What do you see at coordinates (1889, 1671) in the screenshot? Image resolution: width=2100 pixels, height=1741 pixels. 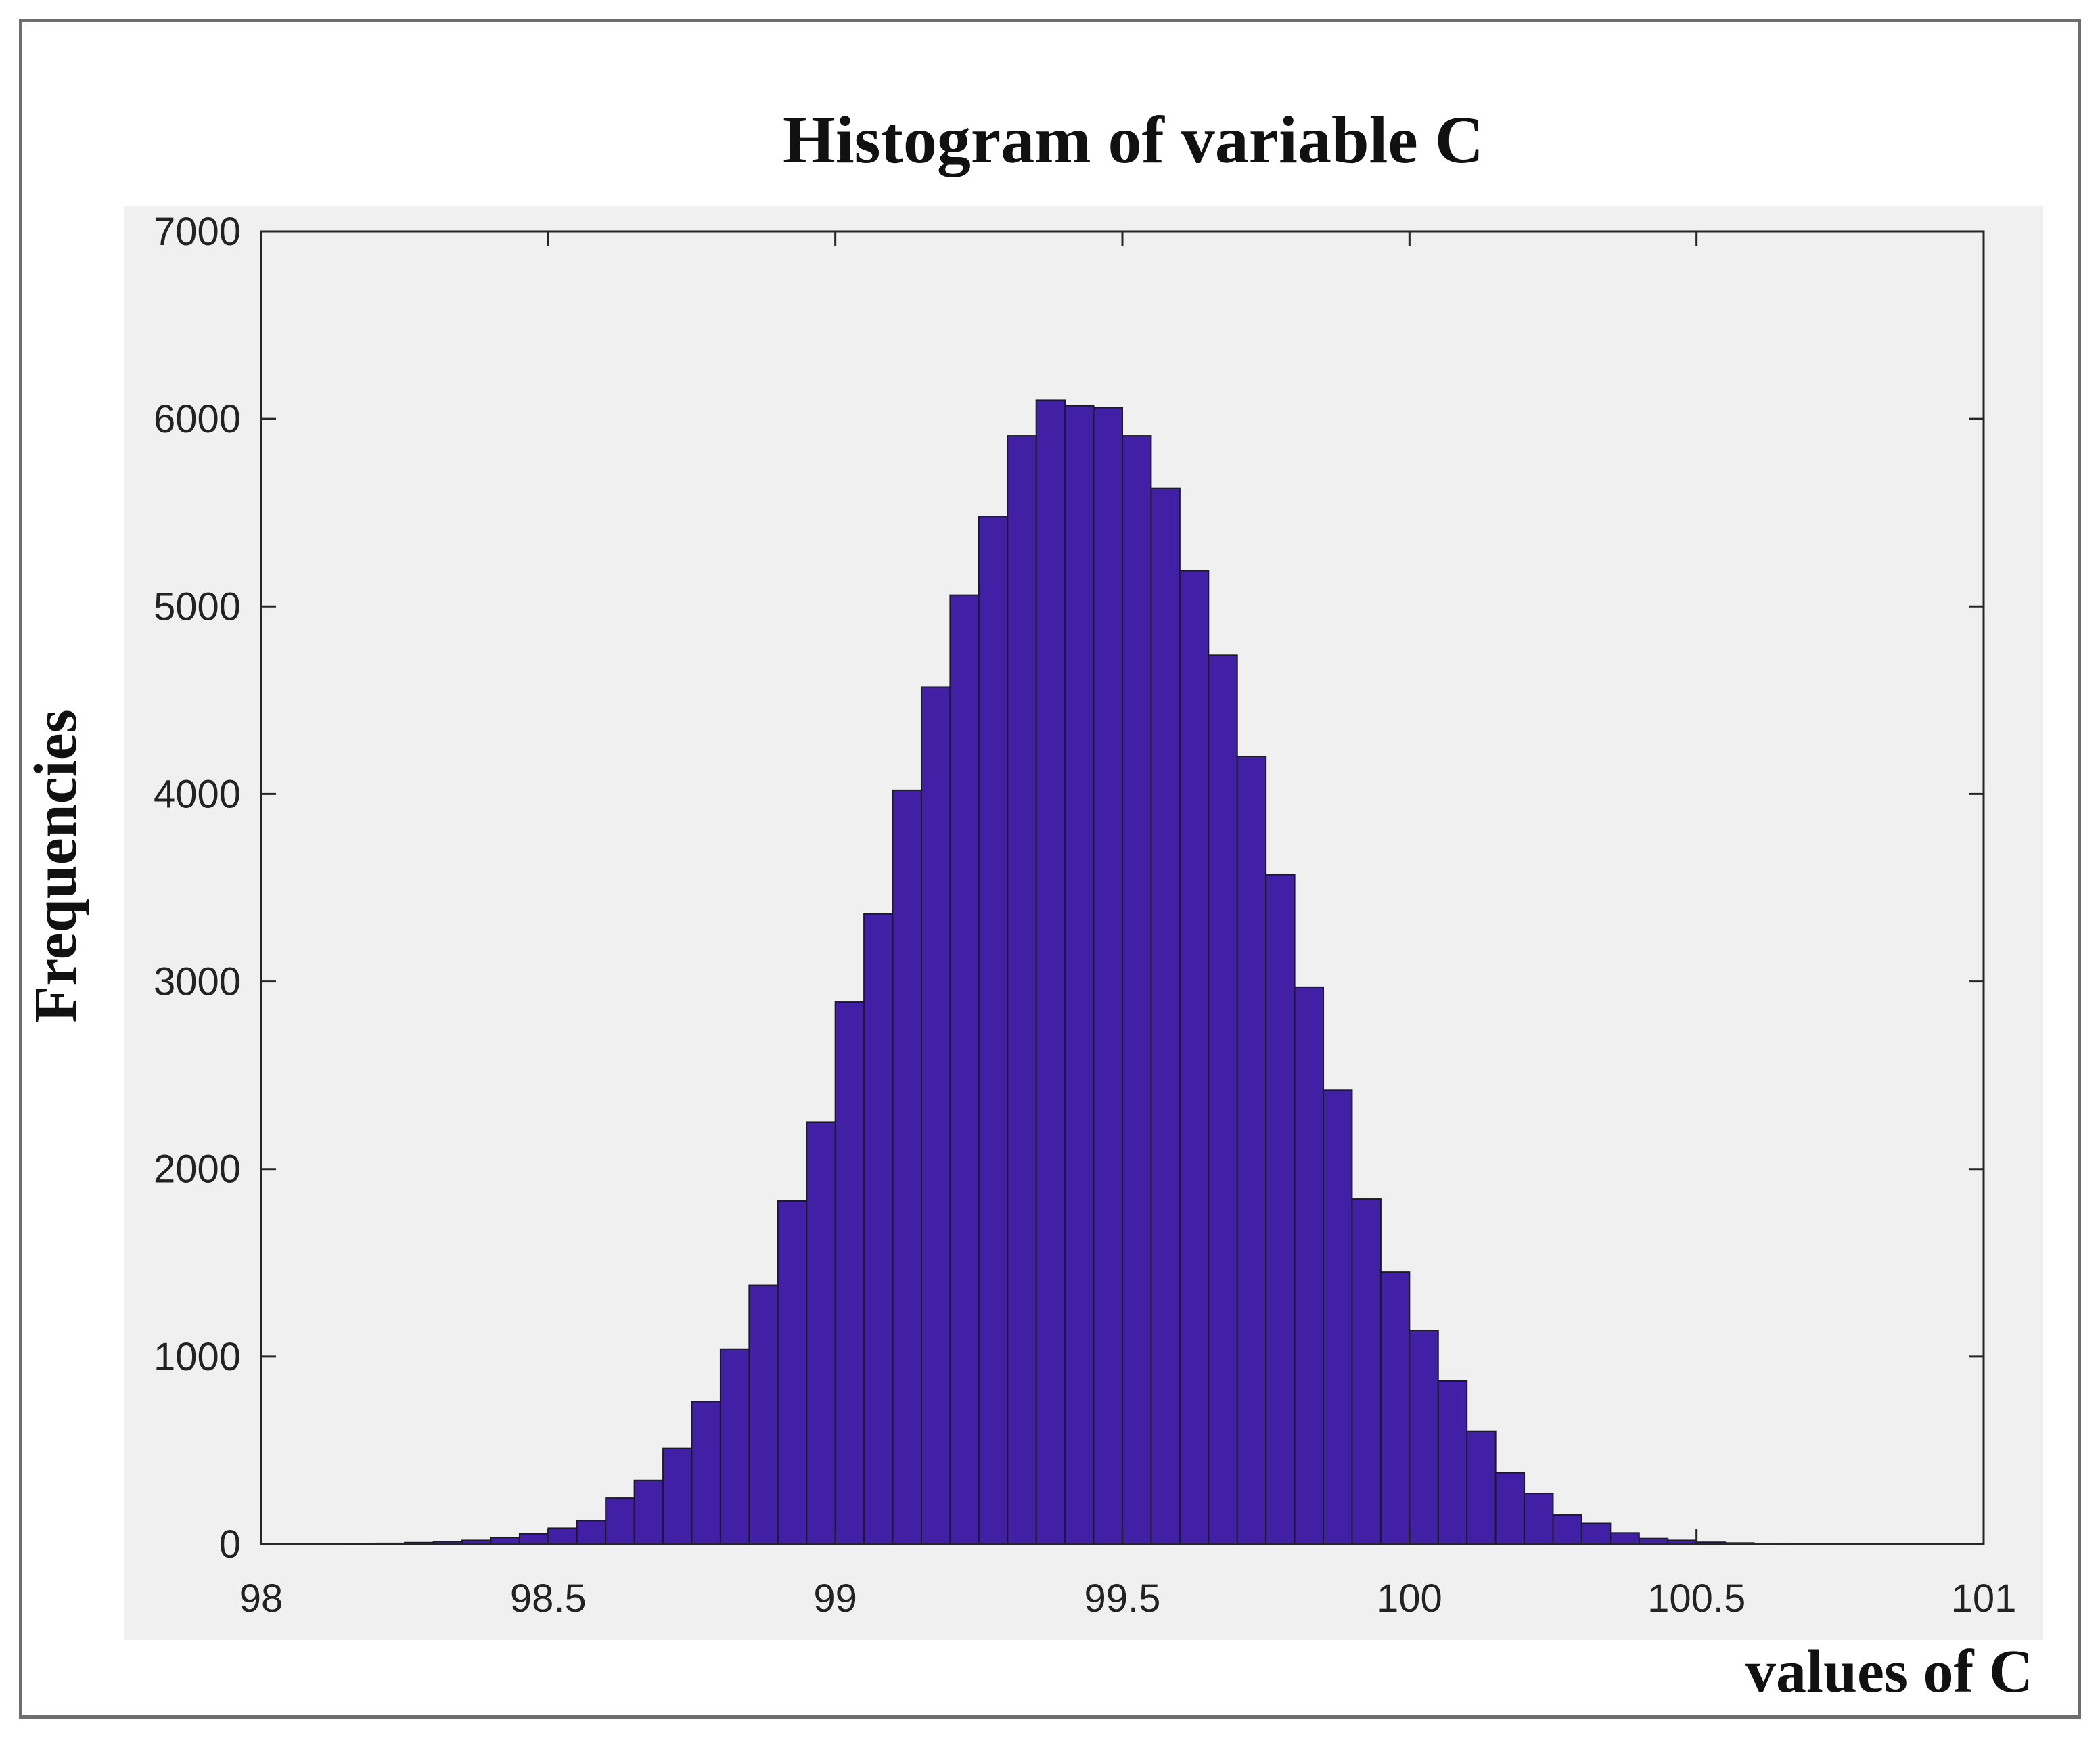 I see `x-axis-label: values of C` at bounding box center [1889, 1671].